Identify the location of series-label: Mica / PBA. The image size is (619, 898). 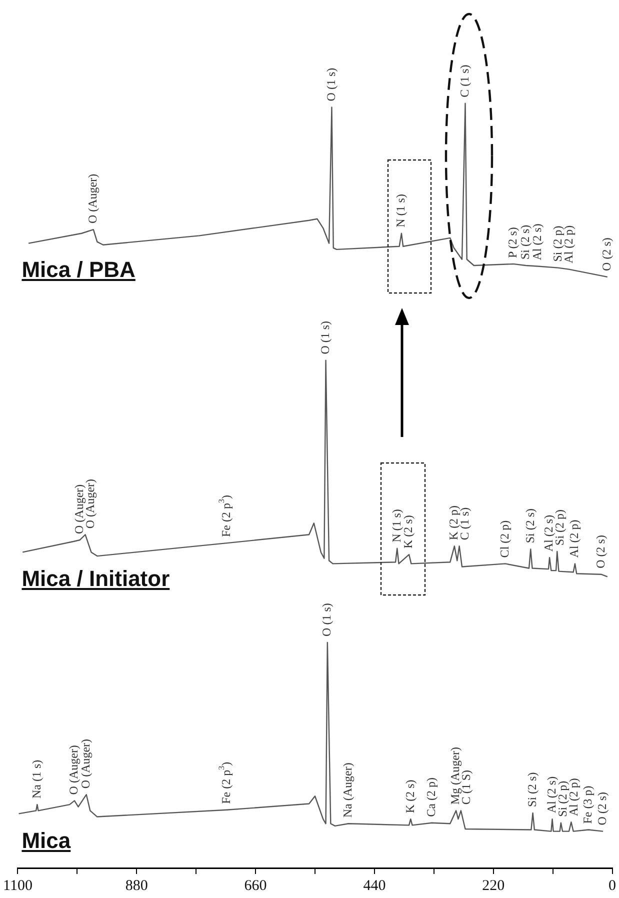
(79, 270).